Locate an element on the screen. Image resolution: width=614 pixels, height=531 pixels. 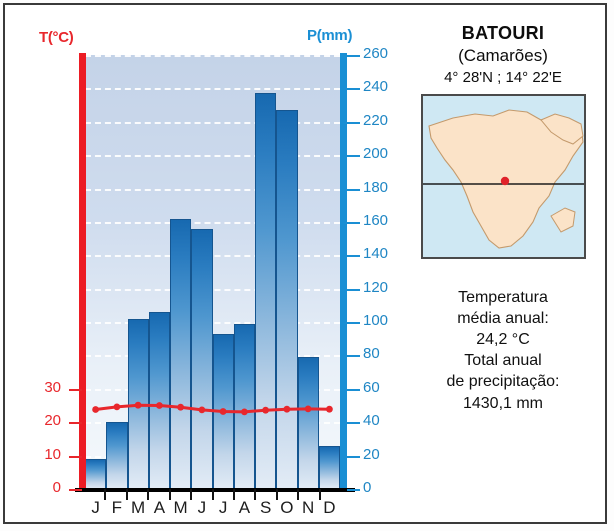
precipitation-tick-label: 0 is located at coordinates (367, 487).